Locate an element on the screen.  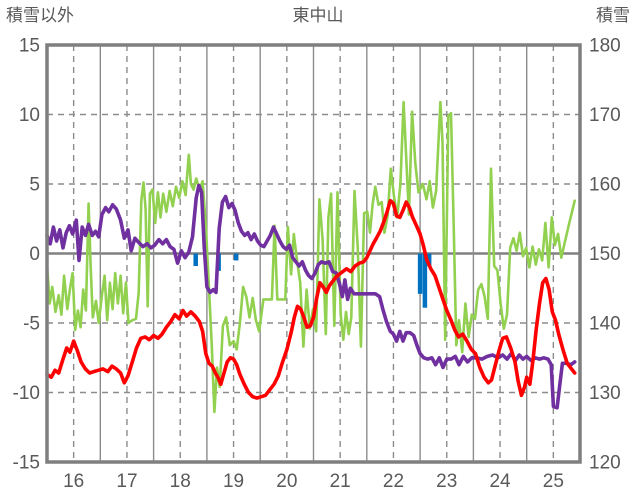
right-axis-tick-label: 150 is located at coordinates (605, 254).